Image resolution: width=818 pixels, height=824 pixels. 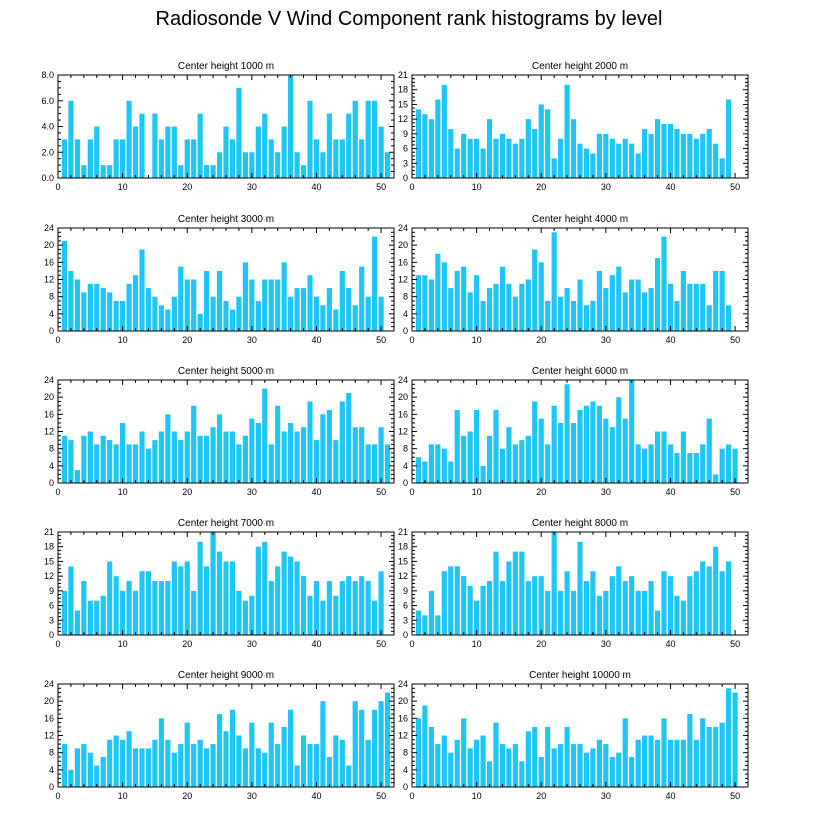 I want to click on y-tick-label: 20, so click(x=49, y=397).